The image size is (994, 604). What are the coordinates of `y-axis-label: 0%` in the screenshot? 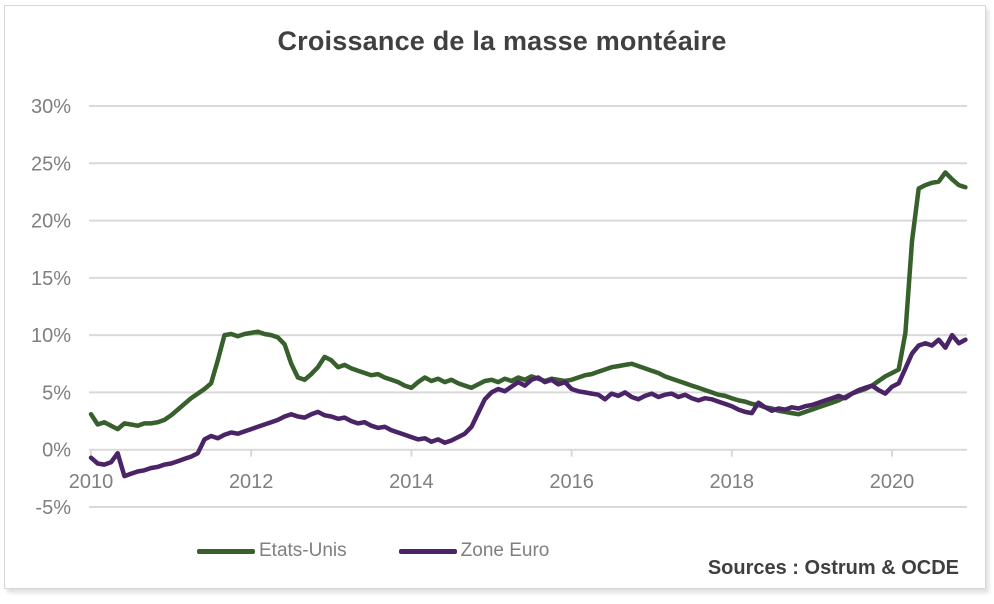 It's located at (56, 451).